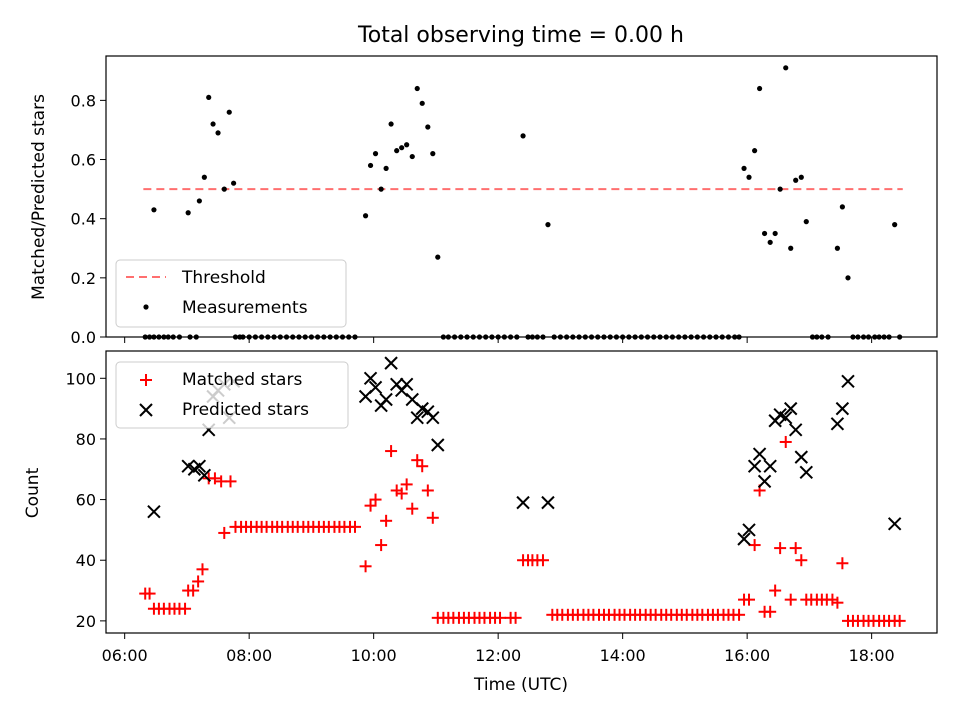 This screenshot has width=960, height=720. What do you see at coordinates (232, 395) in the screenshot?
I see `bottom-legend: Matched stars Predicted stars` at bounding box center [232, 395].